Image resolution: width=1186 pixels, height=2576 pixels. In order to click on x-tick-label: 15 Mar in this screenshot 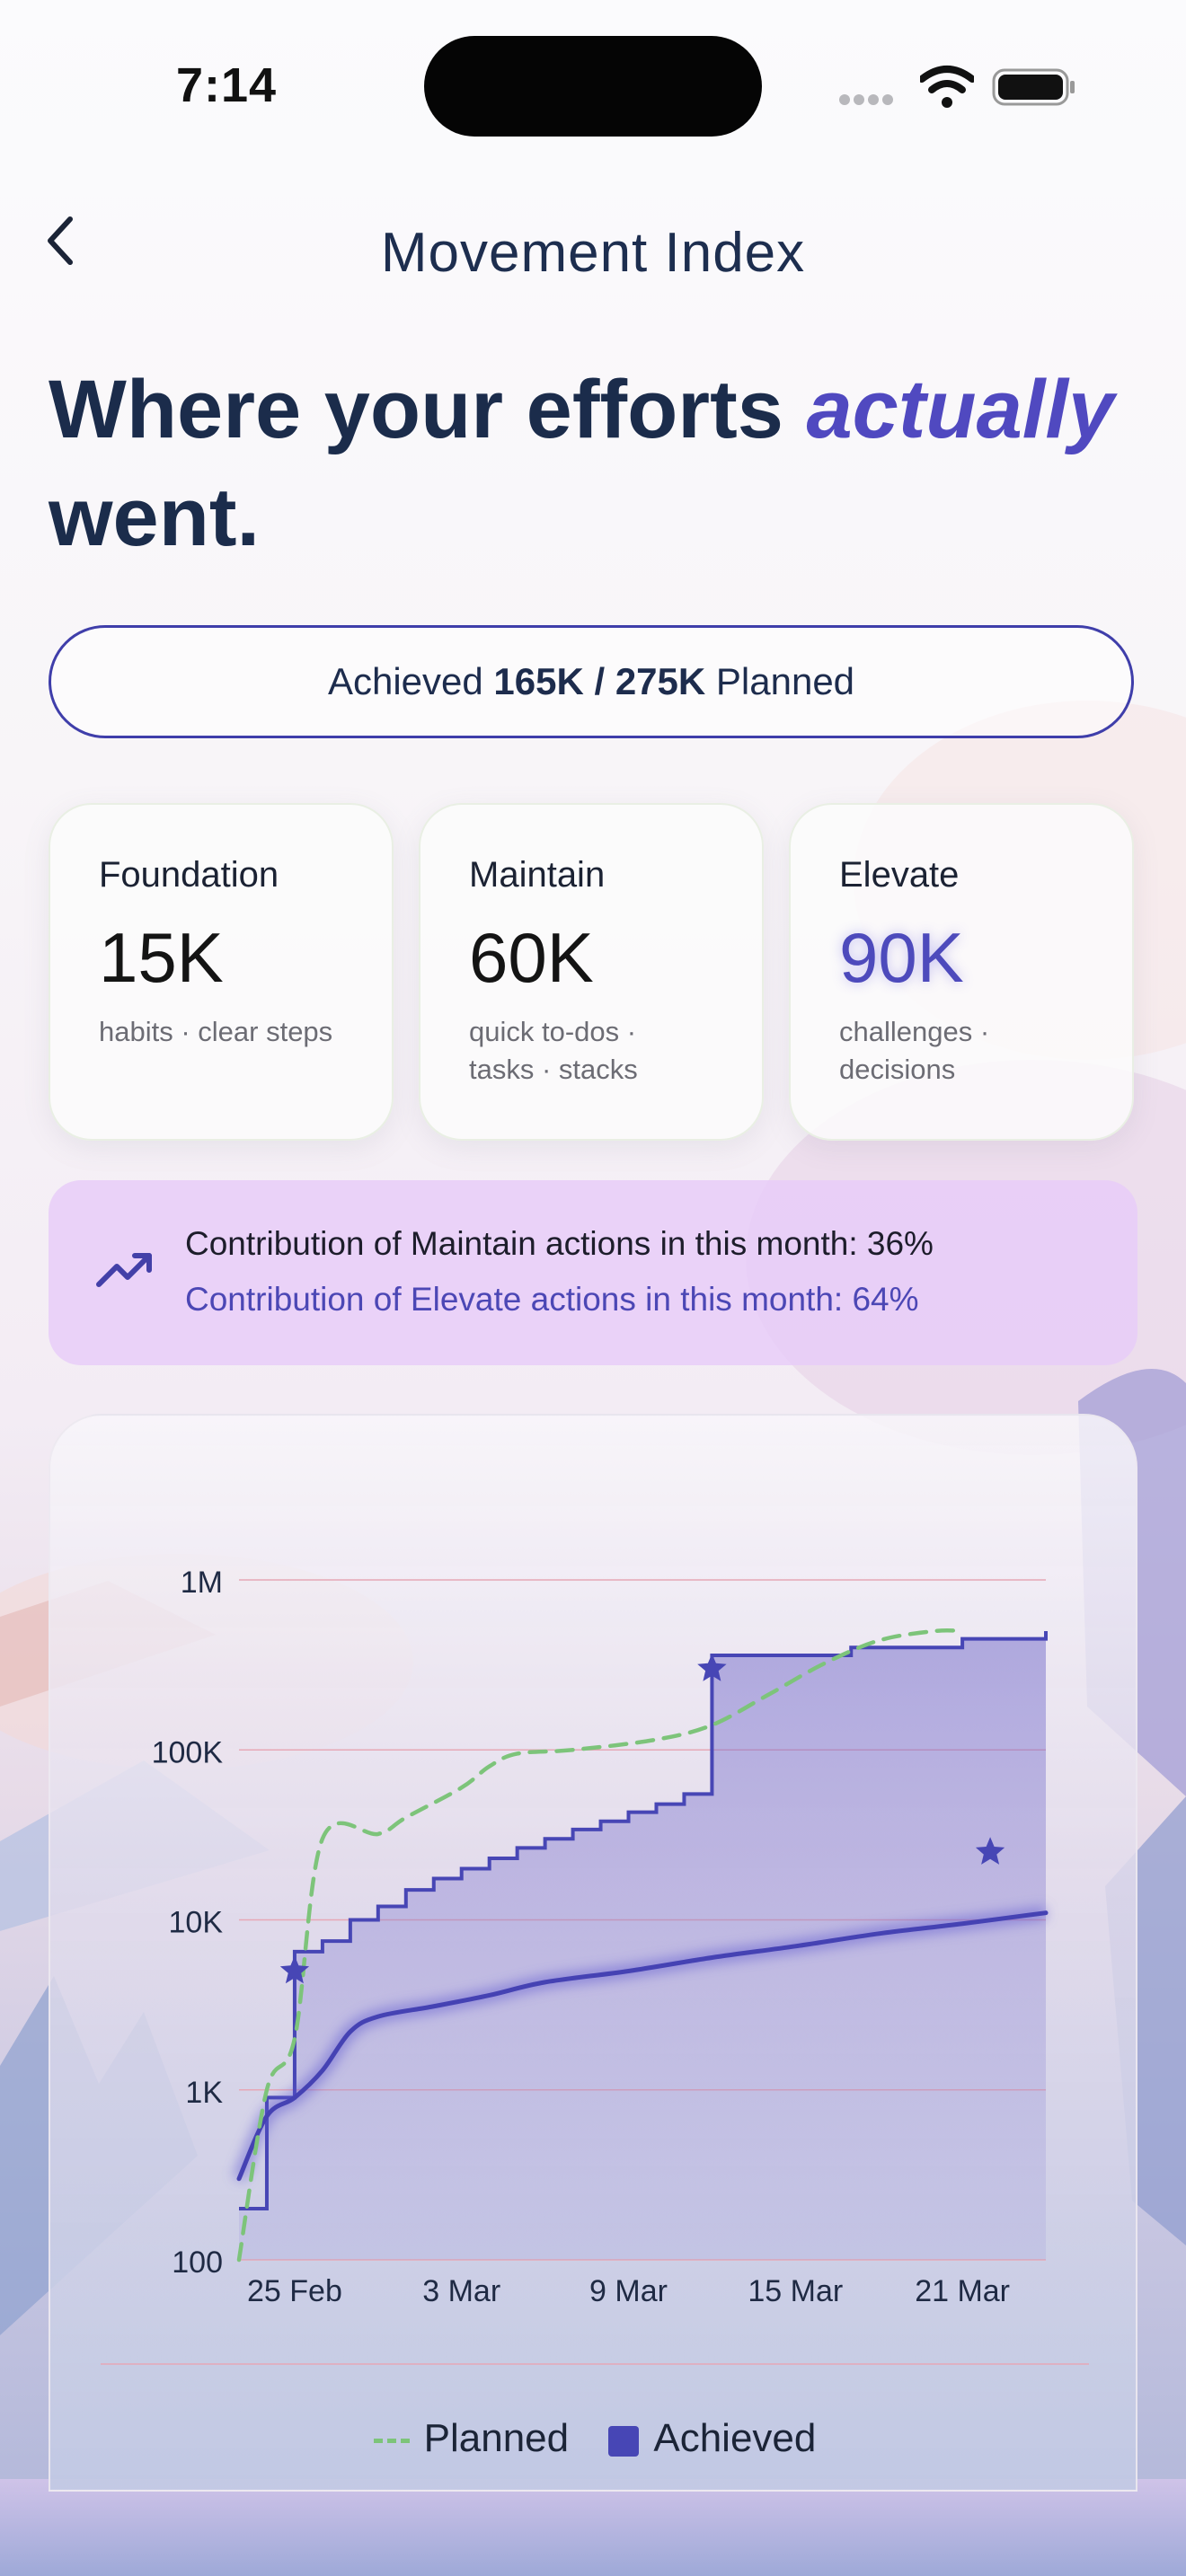, I will do `click(795, 2291)`.